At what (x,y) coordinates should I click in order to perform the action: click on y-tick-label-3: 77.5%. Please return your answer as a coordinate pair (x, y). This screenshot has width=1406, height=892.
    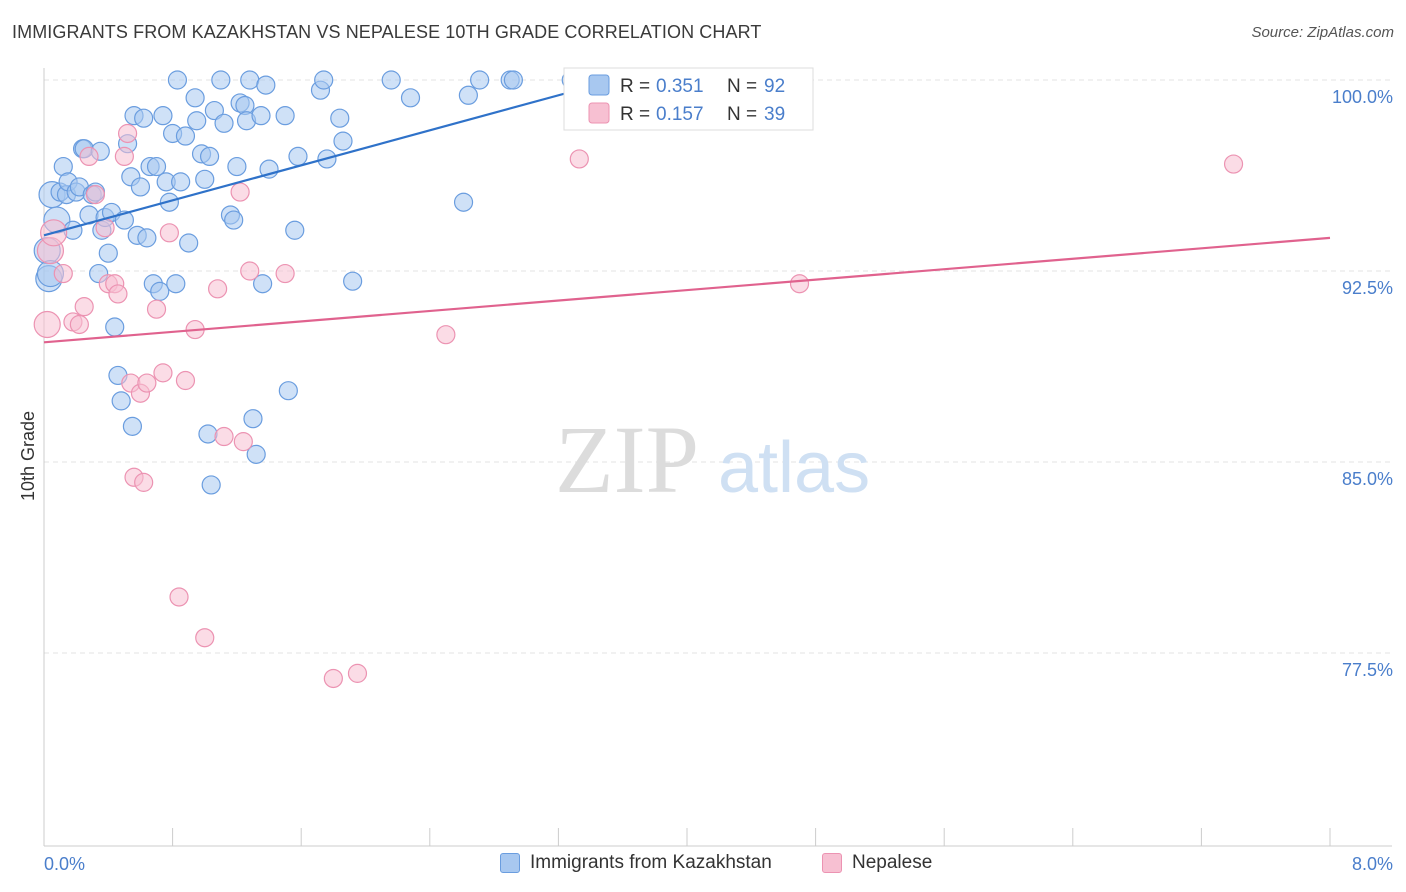
    Looking at the image, I should click on (1367, 670).